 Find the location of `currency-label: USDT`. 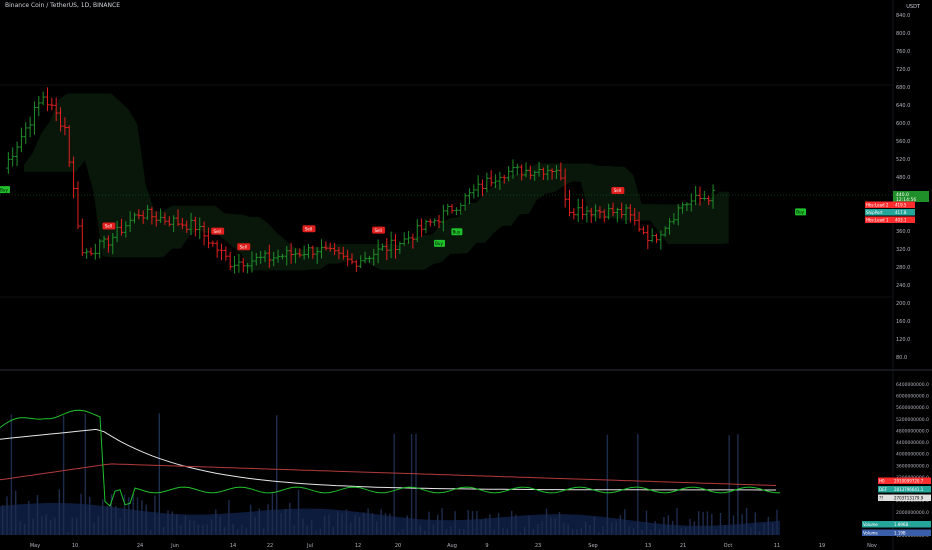

currency-label: USDT is located at coordinates (913, 7).